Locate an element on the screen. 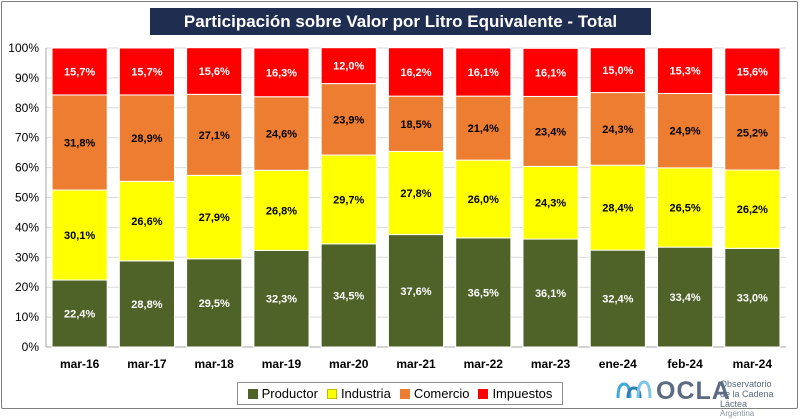 Image resolution: width=800 pixels, height=419 pixels. data-label: 26,5% is located at coordinates (684, 209).